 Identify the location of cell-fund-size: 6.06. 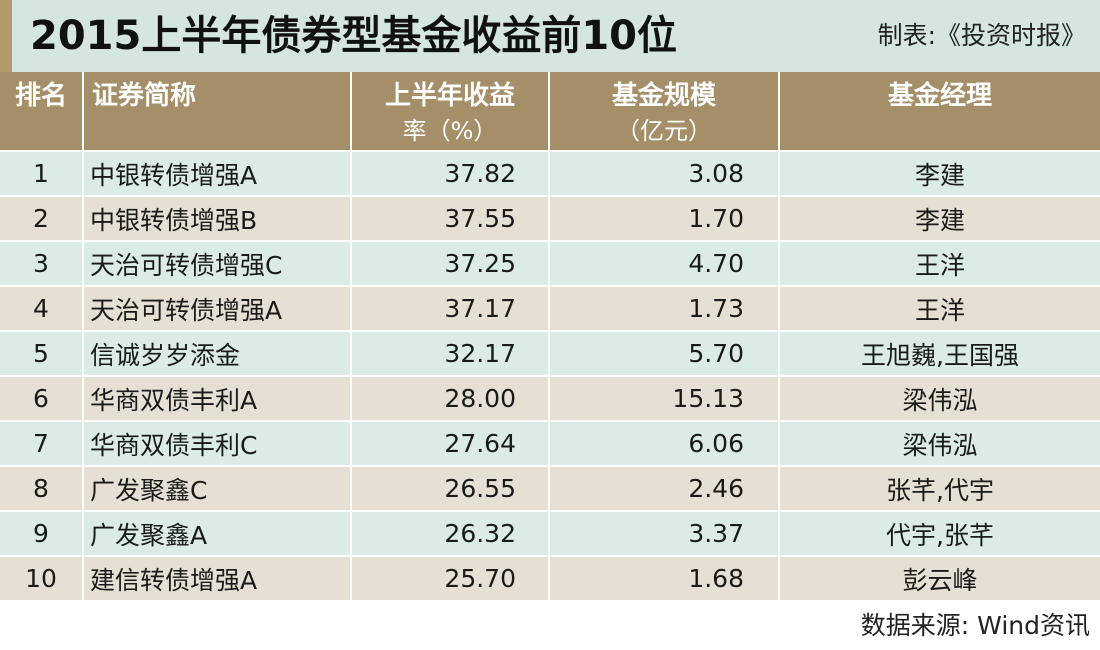
(664, 443).